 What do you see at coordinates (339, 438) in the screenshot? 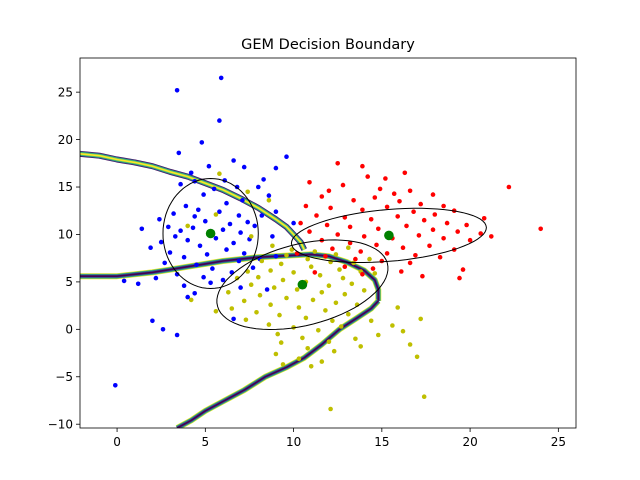
I see `x-axis-ticks: 0 5 10 15 20 25` at bounding box center [339, 438].